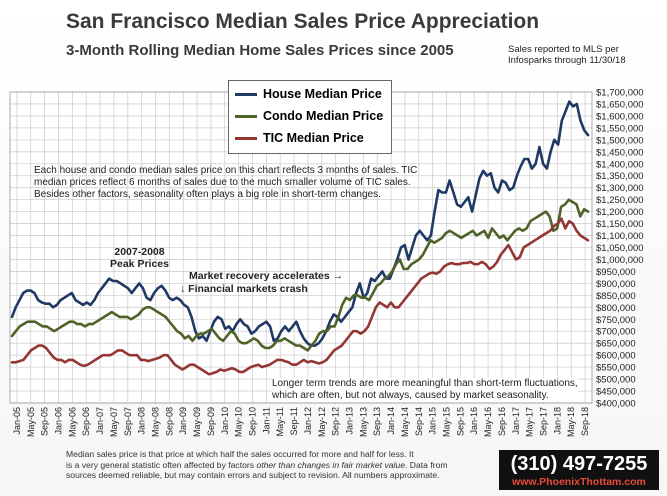 This screenshot has height=496, width=667. What do you see at coordinates (322, 422) in the screenshot?
I see `x-tick-label: May-12` at bounding box center [322, 422].